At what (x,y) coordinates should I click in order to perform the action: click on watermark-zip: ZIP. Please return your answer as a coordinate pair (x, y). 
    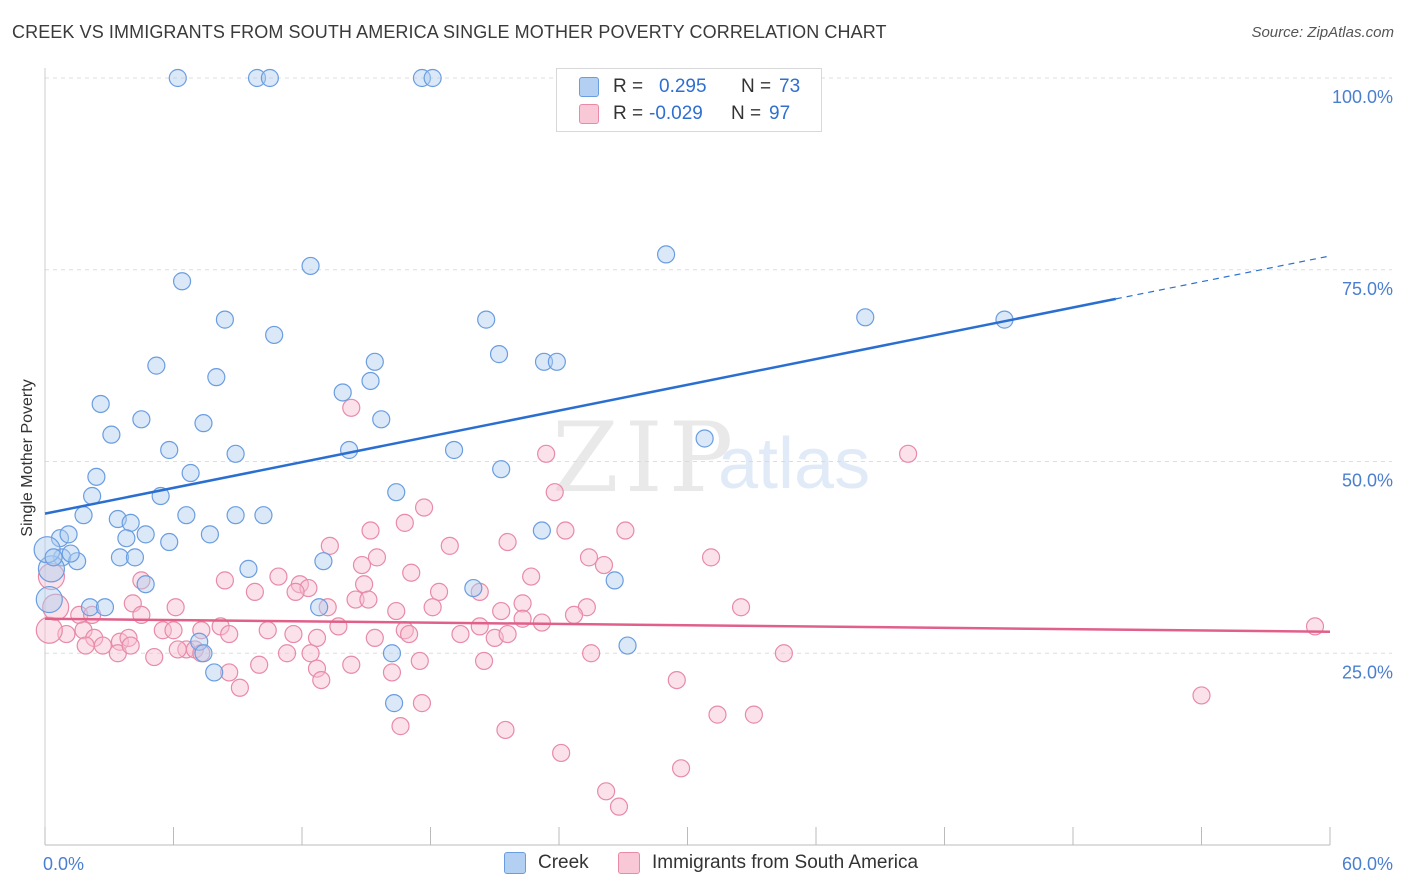
    Looking at the image, I should click on (645, 458).